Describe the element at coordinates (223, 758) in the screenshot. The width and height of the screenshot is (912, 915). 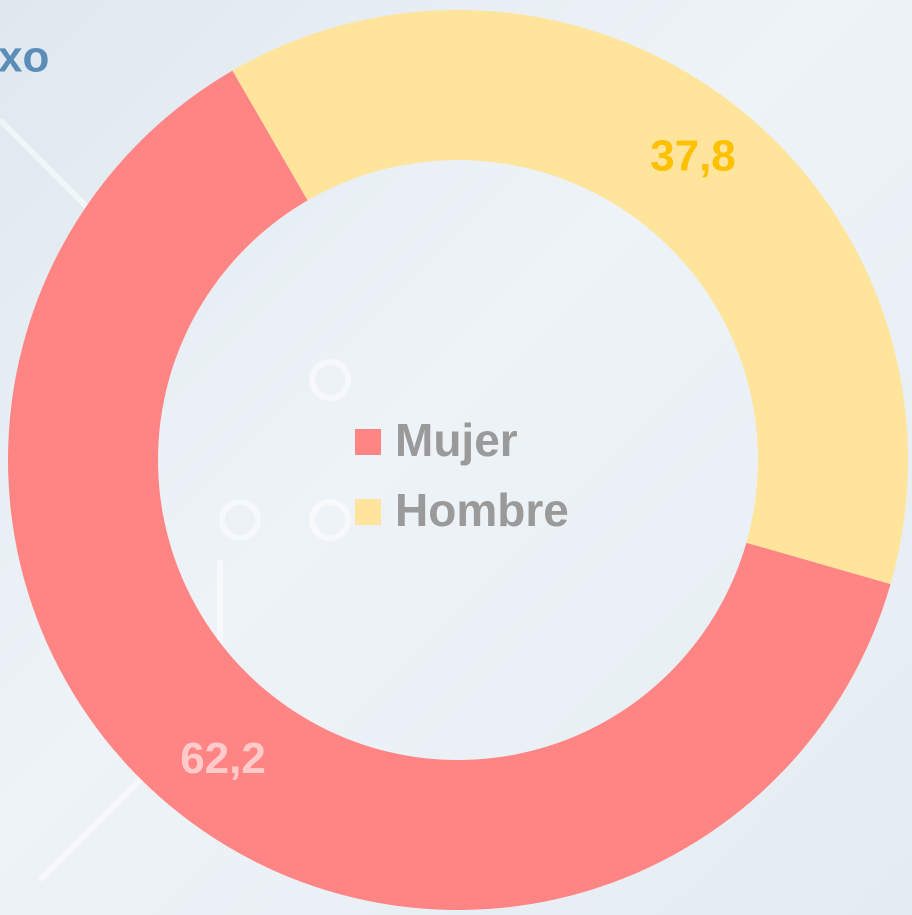
I see `value-label: 62,2` at that location.